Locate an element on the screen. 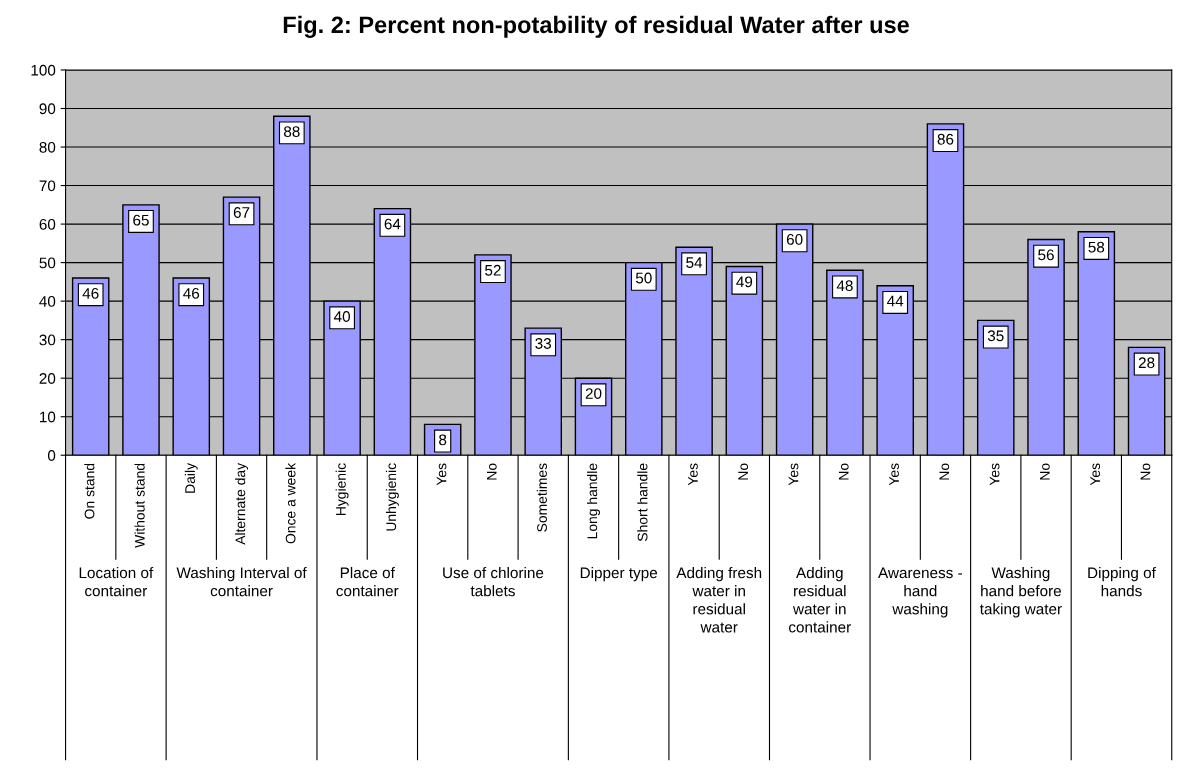 The width and height of the screenshot is (1192, 769). x-tick-label: Unhygienic is located at coordinates (392, 497).